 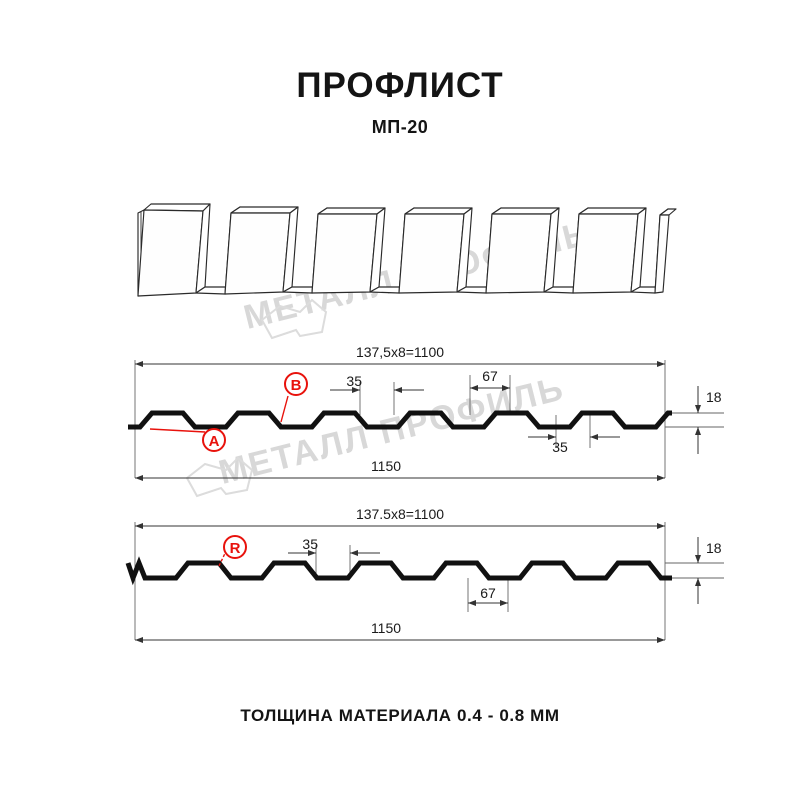 I want to click on dimension-overall-top-section-1: 137,5x8=1100, so click(x=400, y=355).